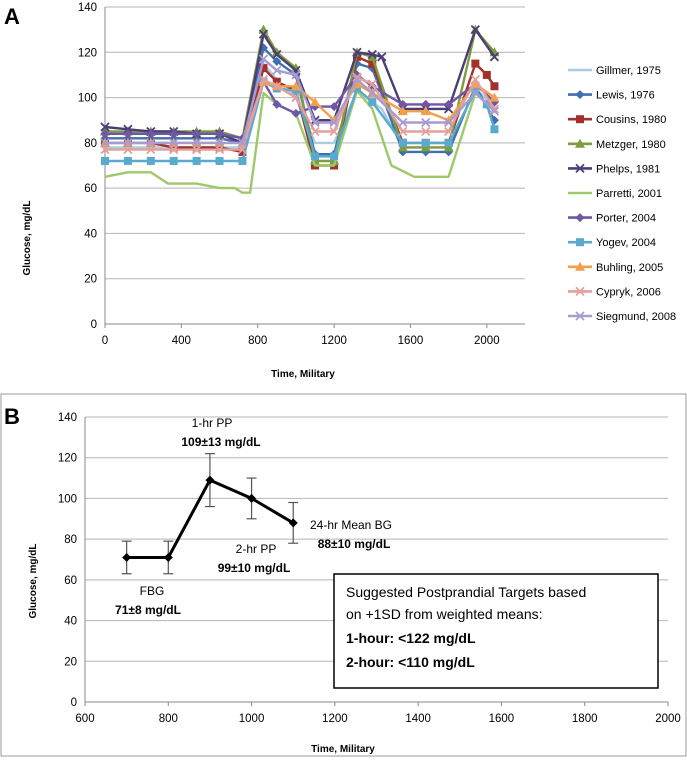  What do you see at coordinates (220, 442) in the screenshot?
I see `annotation-1hr-value: 109±13 mg/dL` at bounding box center [220, 442].